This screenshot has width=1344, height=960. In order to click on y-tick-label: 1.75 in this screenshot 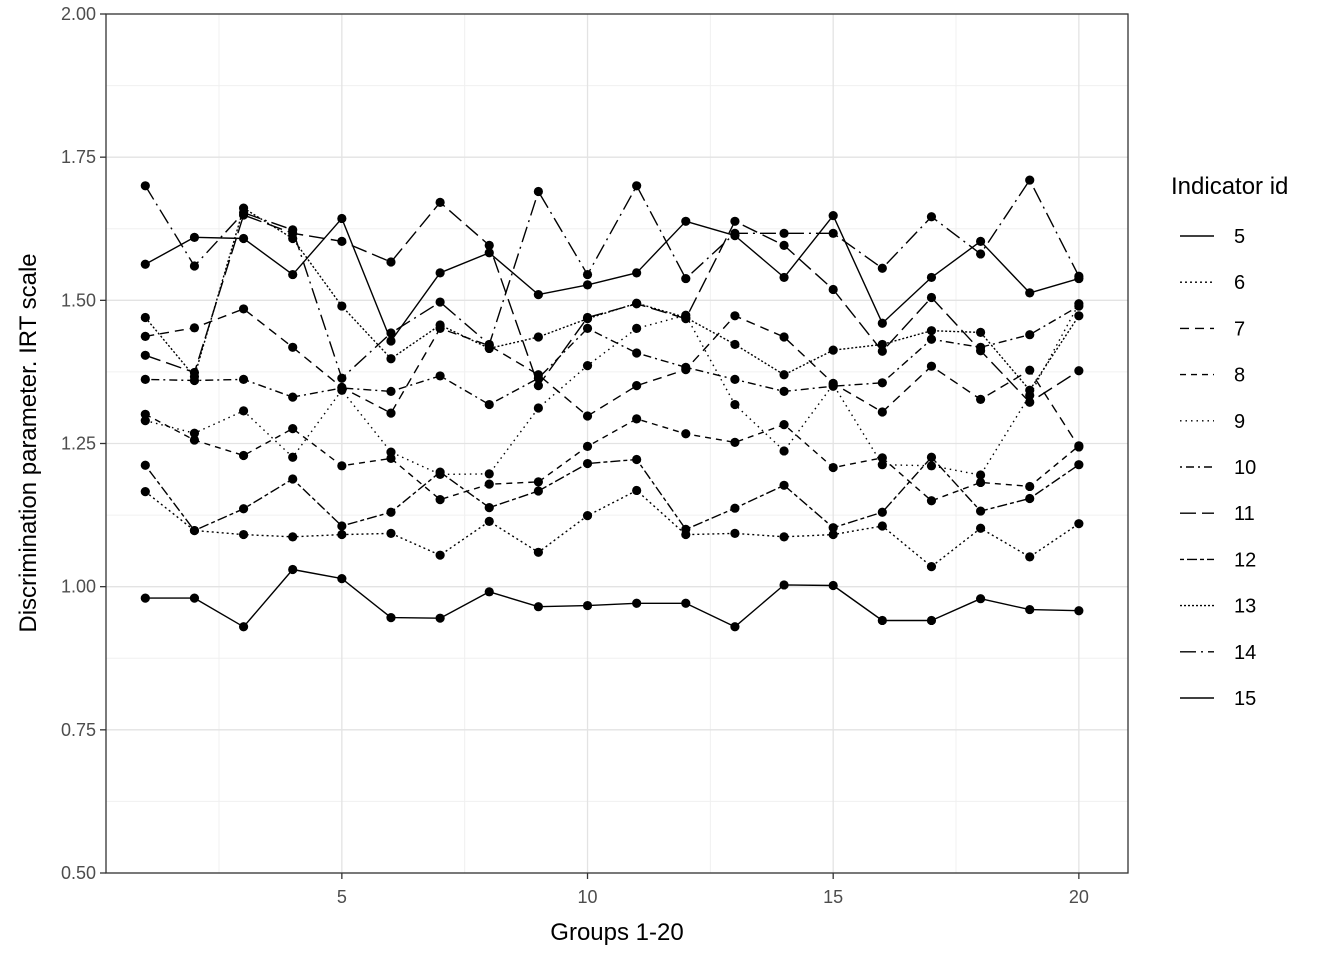, I will do `click(78, 157)`.